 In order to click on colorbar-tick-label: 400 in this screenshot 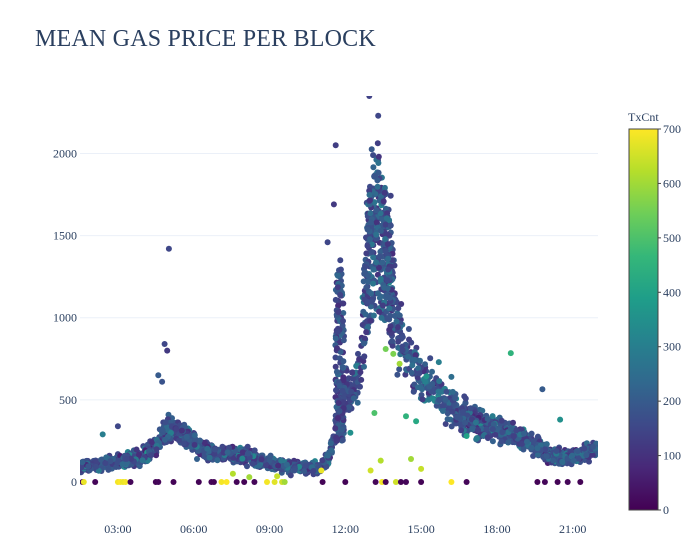, I will do `click(672, 292)`.